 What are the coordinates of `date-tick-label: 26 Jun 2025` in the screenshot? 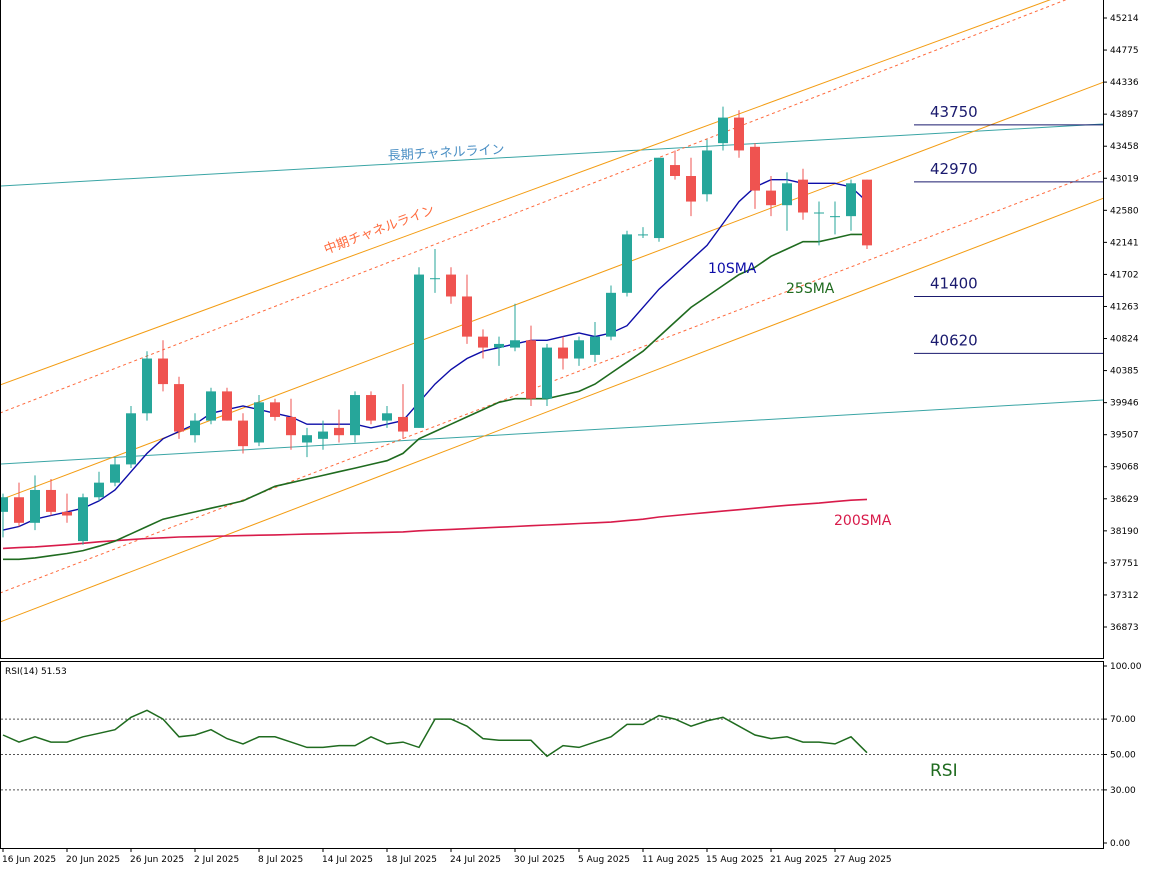 It's located at (157, 860).